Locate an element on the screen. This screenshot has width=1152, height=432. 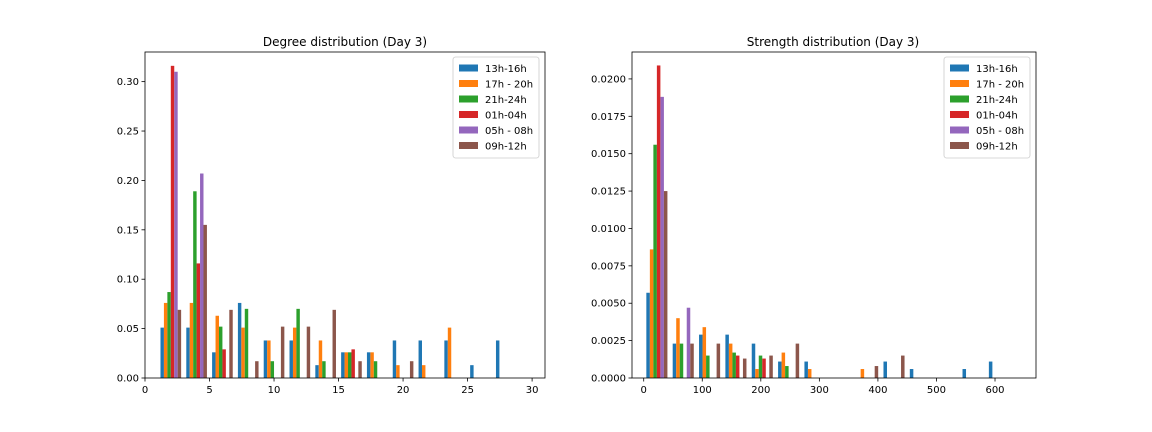
strength-y-tick-label: 0.0050 is located at coordinates (608, 304).